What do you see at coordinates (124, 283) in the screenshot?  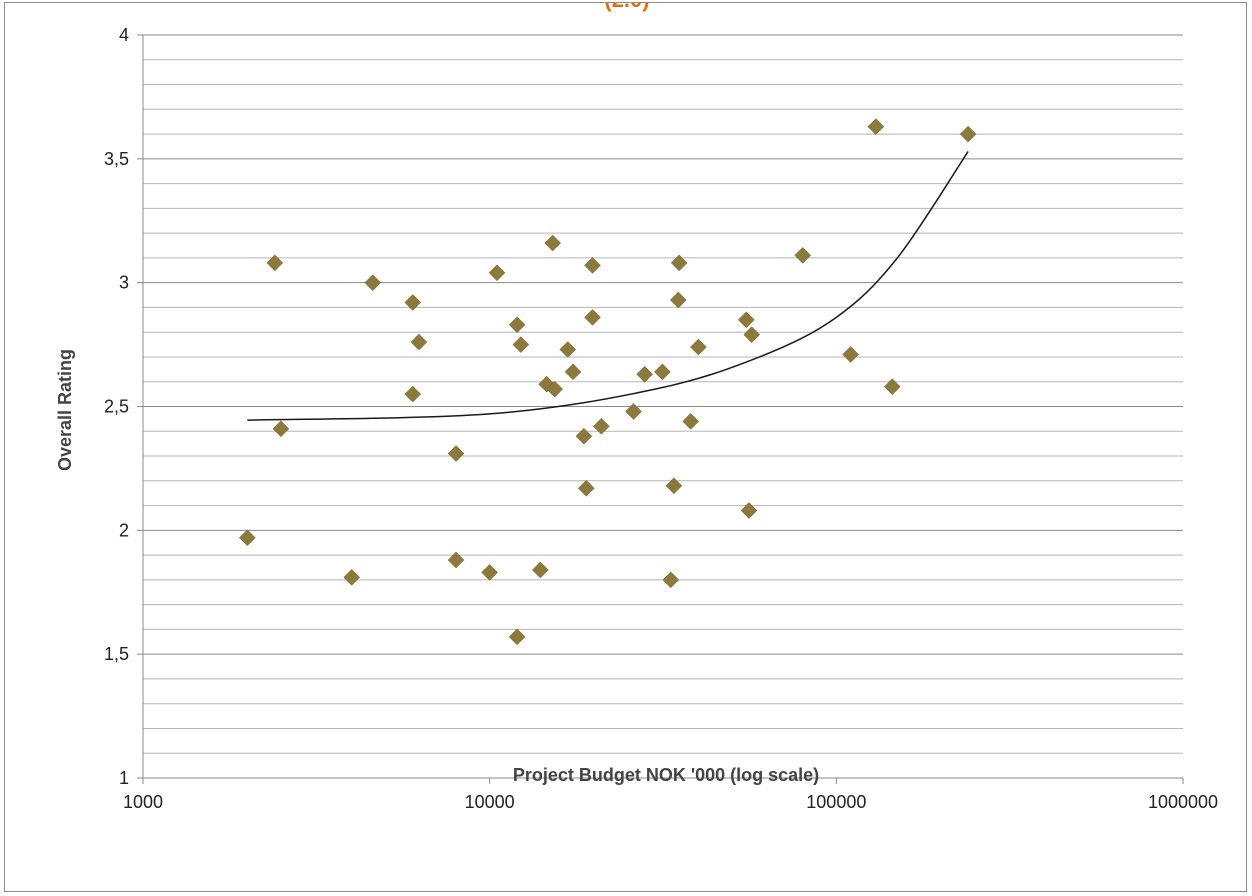 I see `y-tick-label: 3` at bounding box center [124, 283].